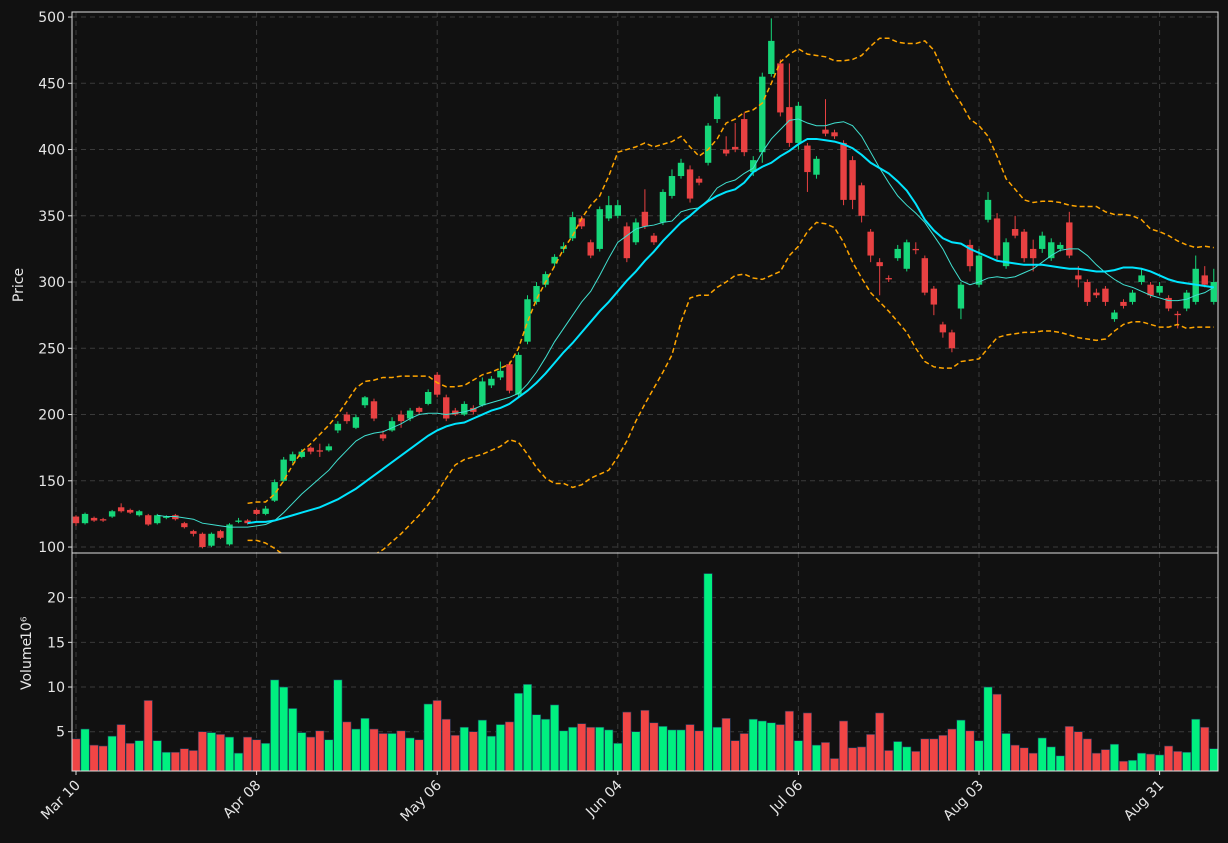  Describe the element at coordinates (51, 151) in the screenshot. I see `y-tick-label: 400` at that location.